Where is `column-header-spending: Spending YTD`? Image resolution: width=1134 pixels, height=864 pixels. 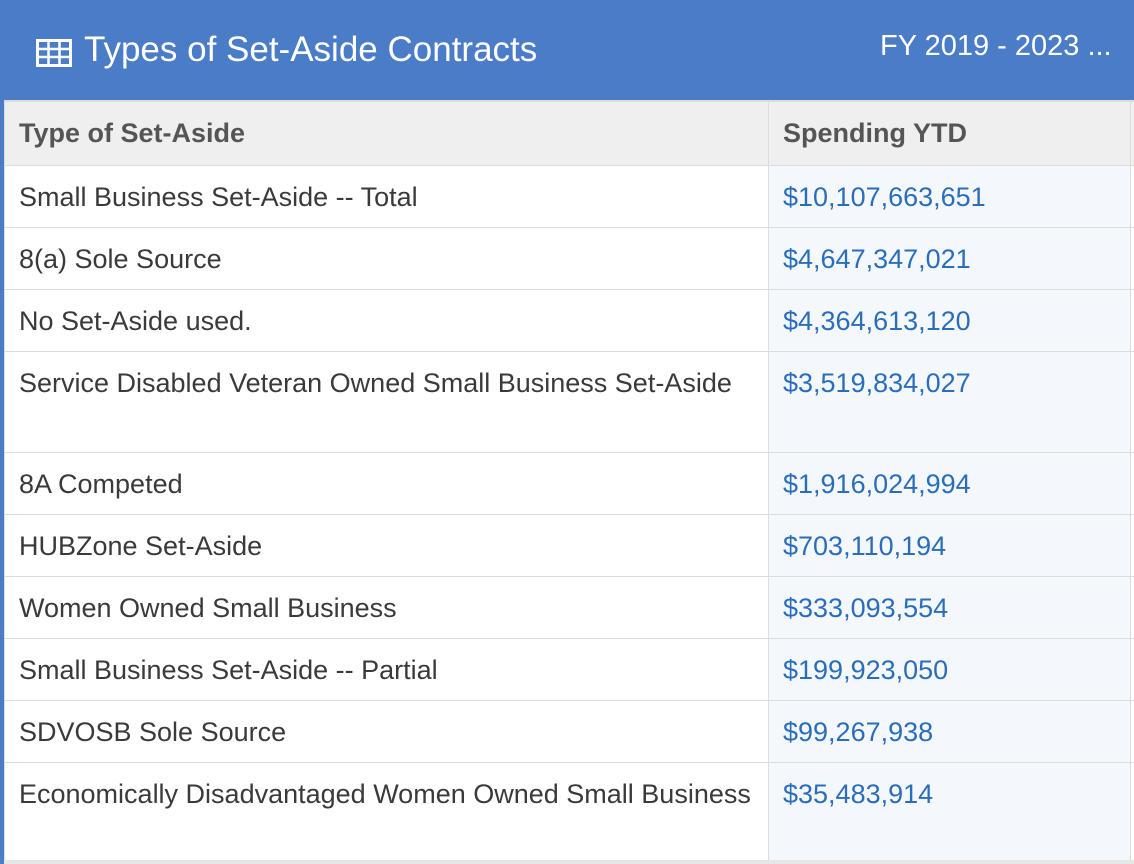
column-header-spending: Spending YTD is located at coordinates (949, 133).